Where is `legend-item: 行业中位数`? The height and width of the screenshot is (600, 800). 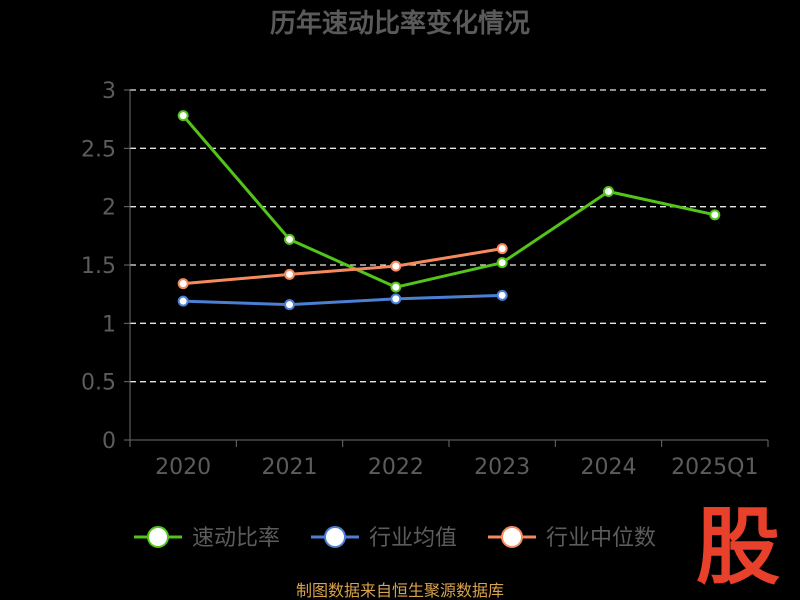 legend-item: 行业中位数 is located at coordinates (572, 538).